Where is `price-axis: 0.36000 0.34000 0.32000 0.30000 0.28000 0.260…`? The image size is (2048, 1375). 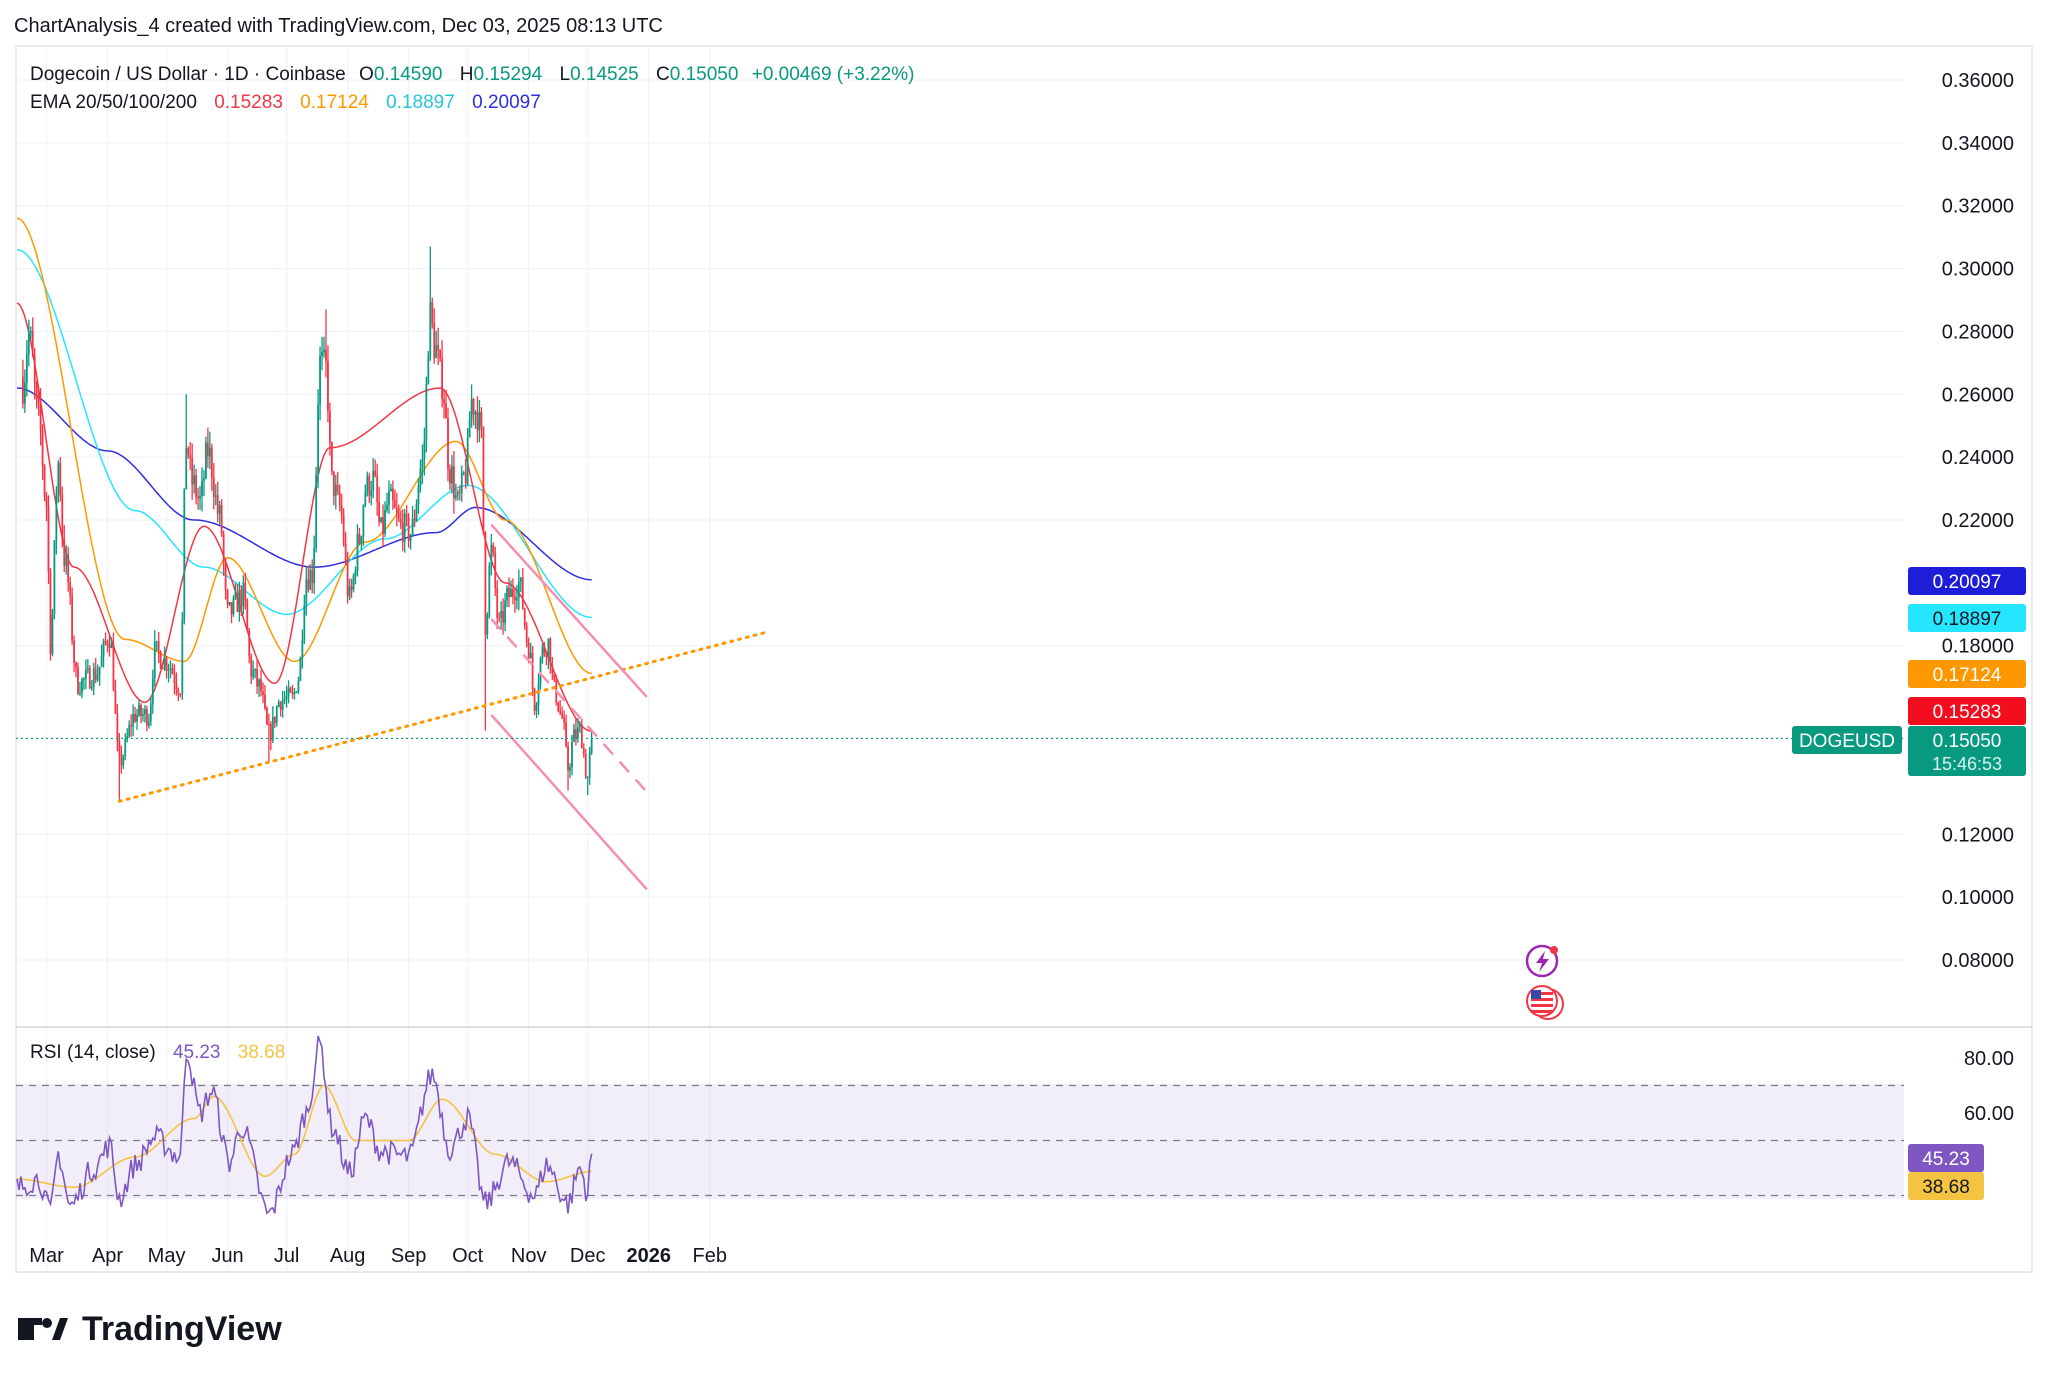
price-axis: 0.36000 0.34000 0.32000 0.30000 0.28000 0.260… is located at coordinates (1978, 521).